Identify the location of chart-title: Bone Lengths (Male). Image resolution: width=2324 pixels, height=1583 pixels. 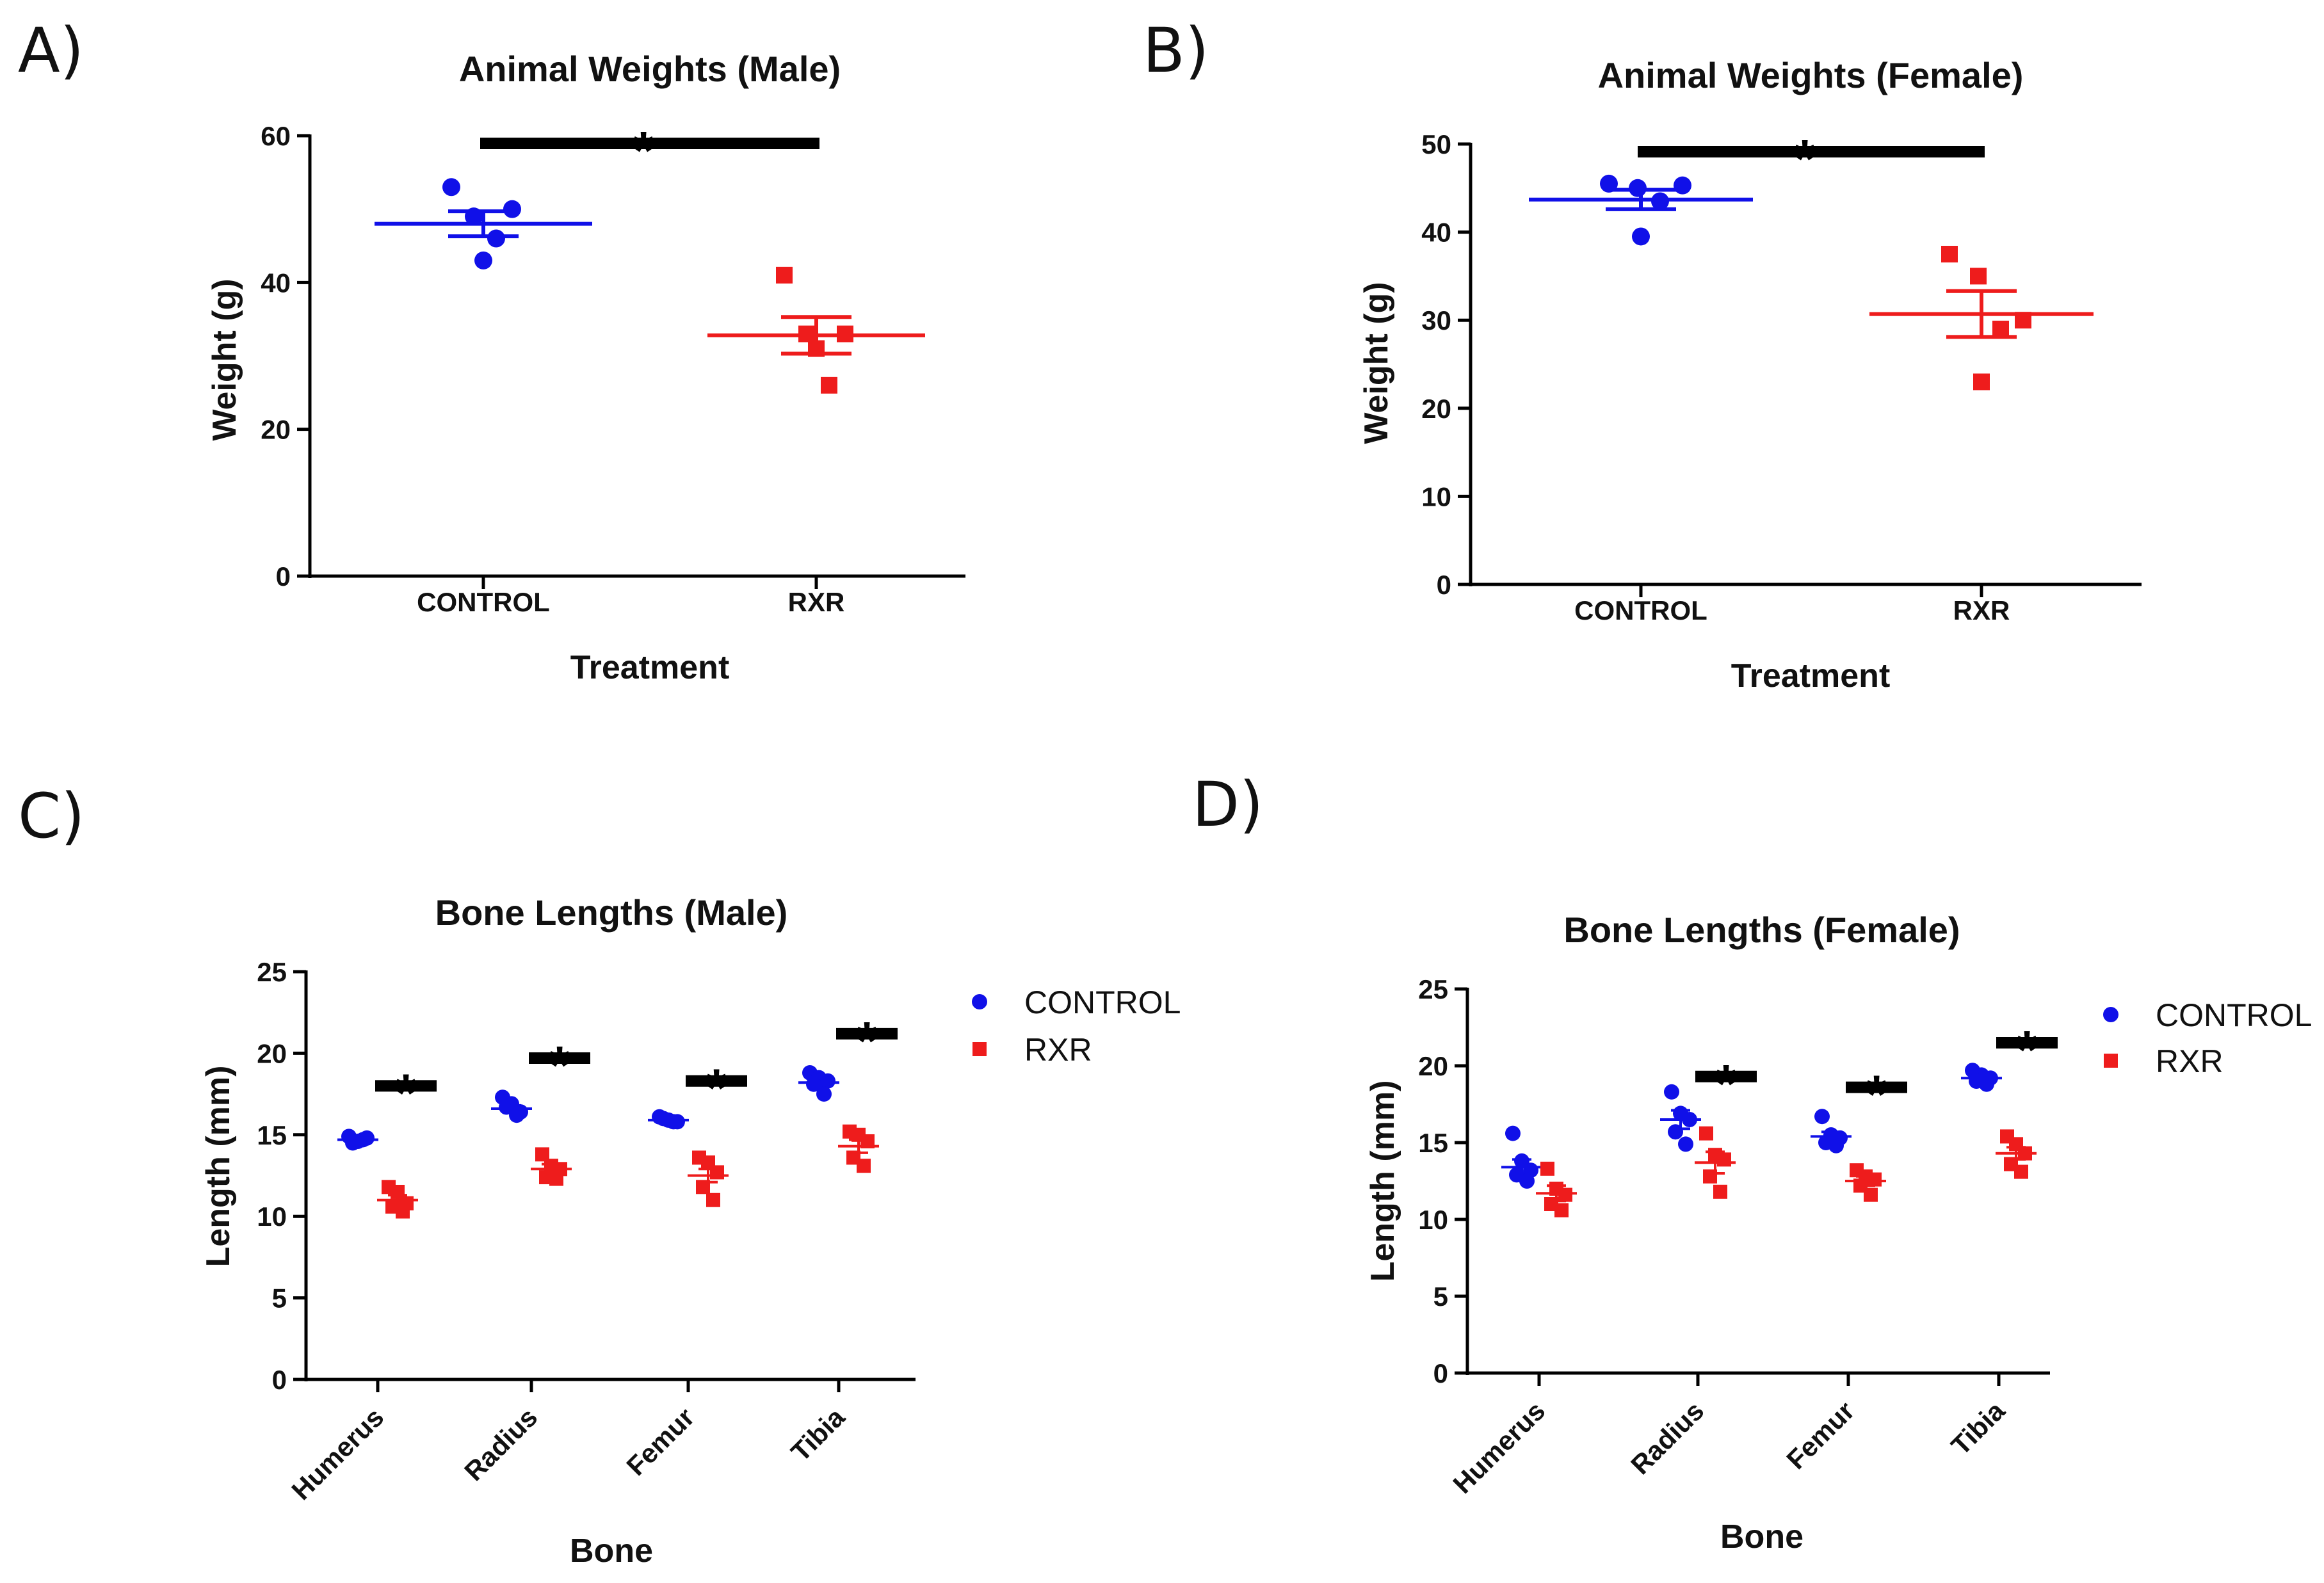
(611, 912).